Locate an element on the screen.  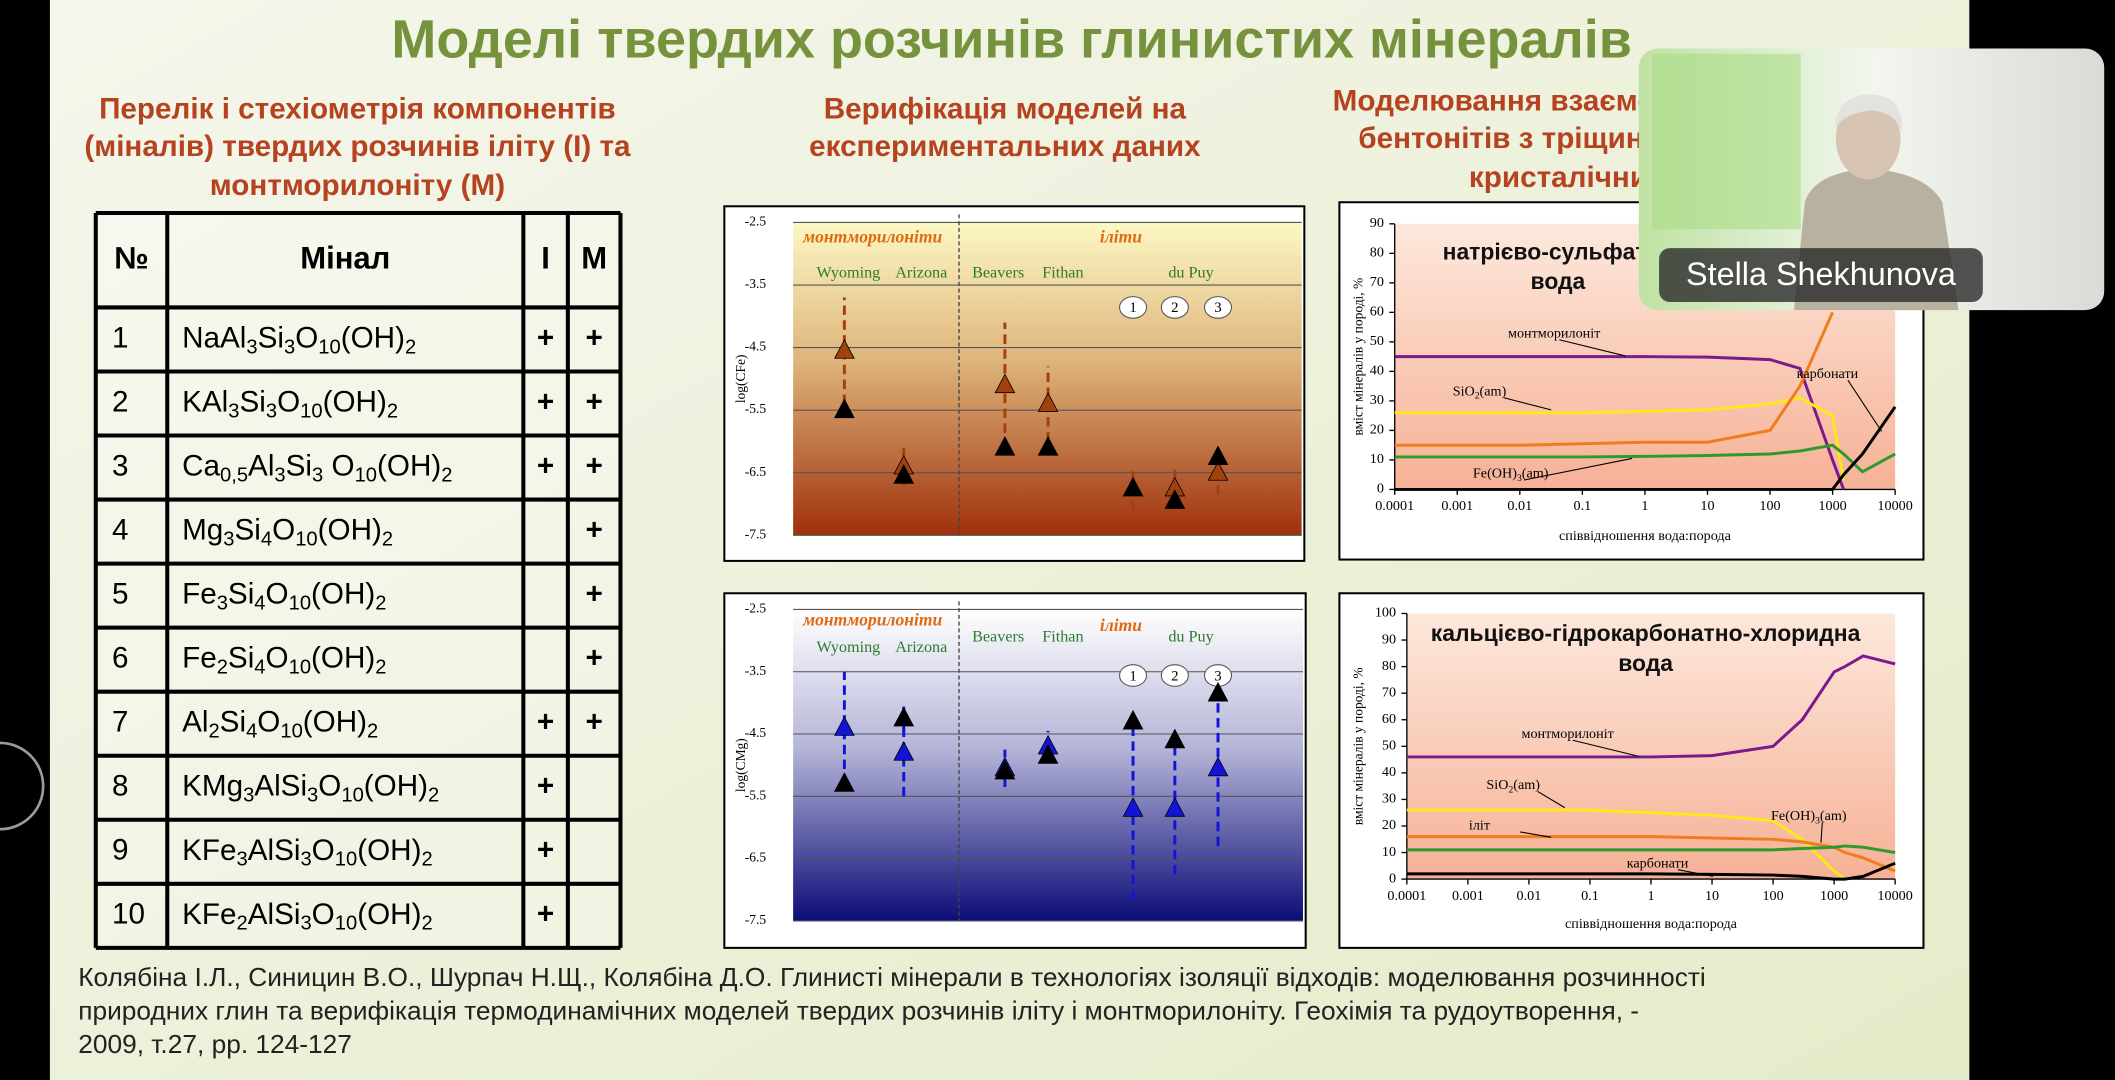
text-part: Al is located at coordinates (261, 465).